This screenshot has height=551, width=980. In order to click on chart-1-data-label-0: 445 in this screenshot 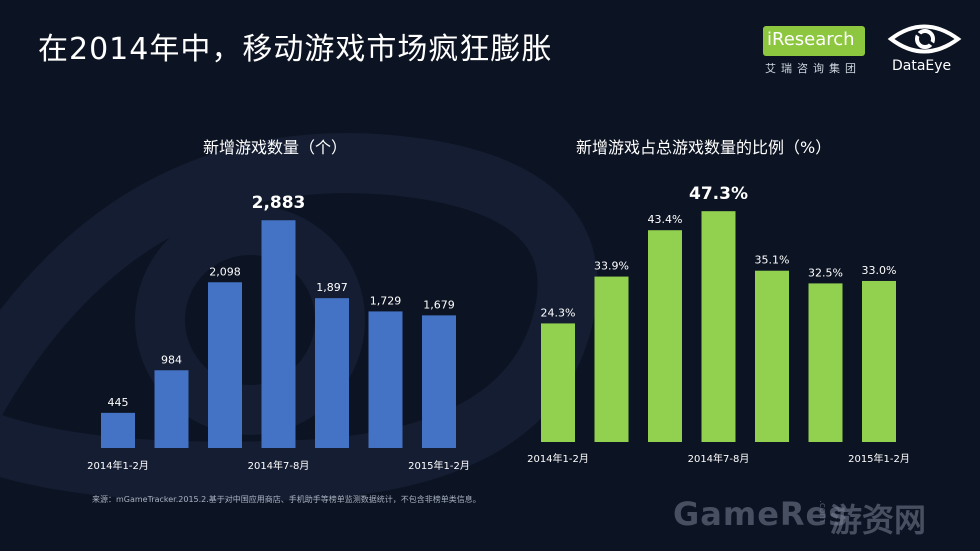, I will do `click(118, 402)`.